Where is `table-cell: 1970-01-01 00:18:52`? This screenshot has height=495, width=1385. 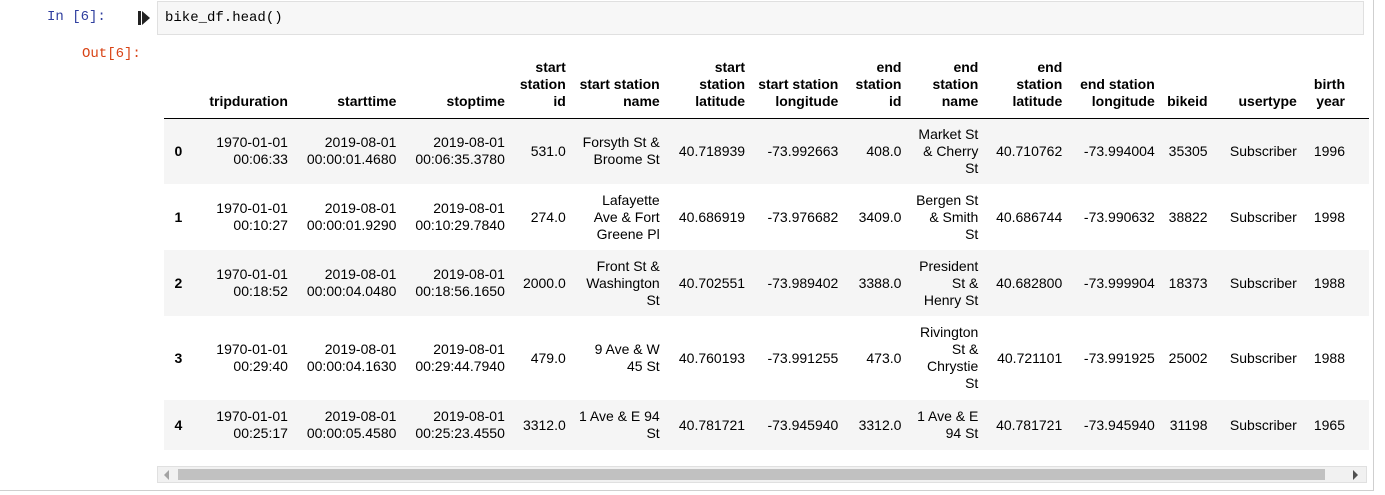 table-cell: 1970-01-01 00:18:52 is located at coordinates (252, 282).